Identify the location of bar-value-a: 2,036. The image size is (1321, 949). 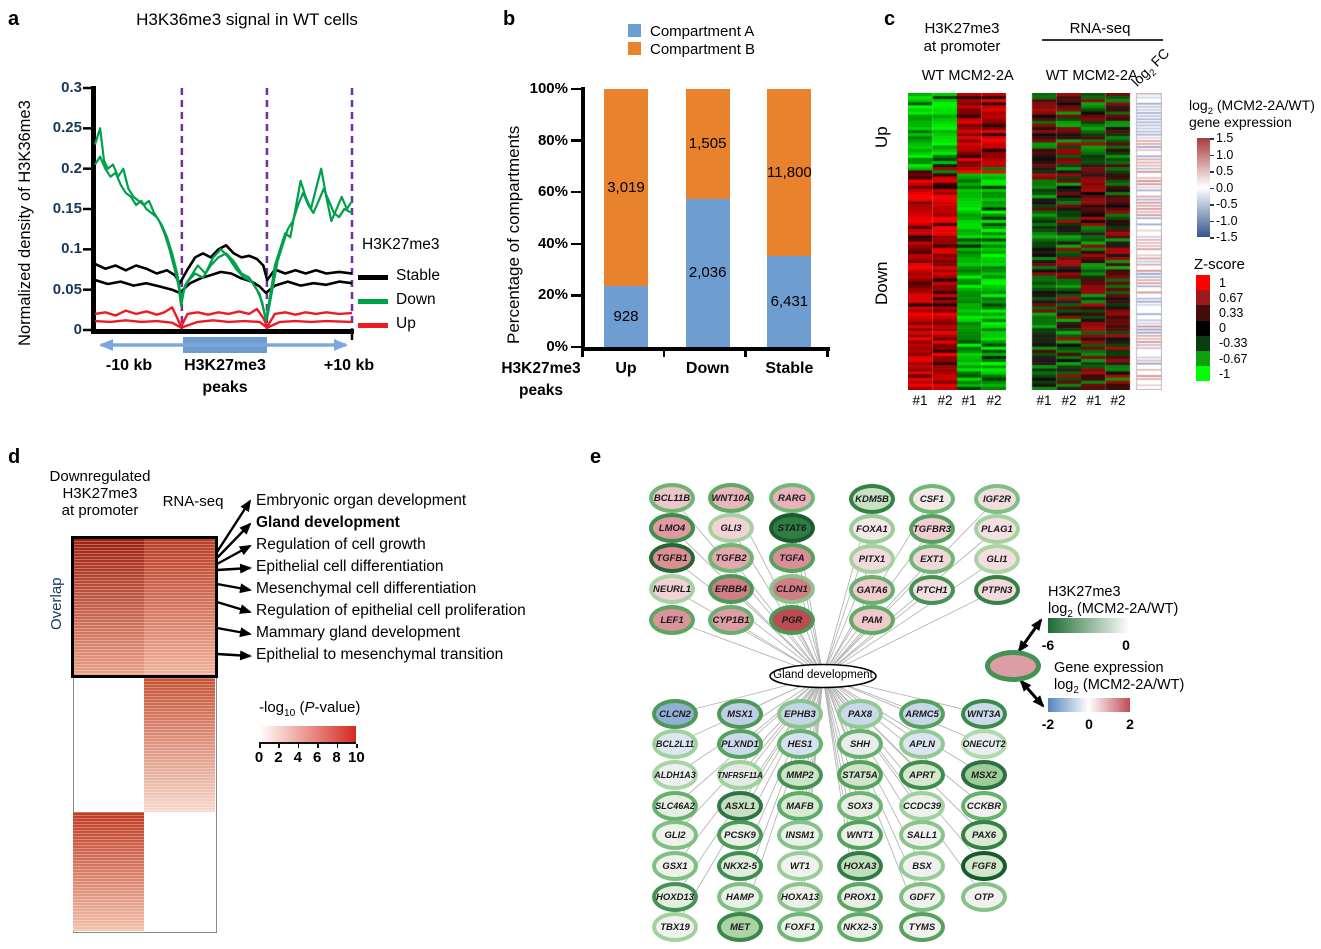
(707, 272).